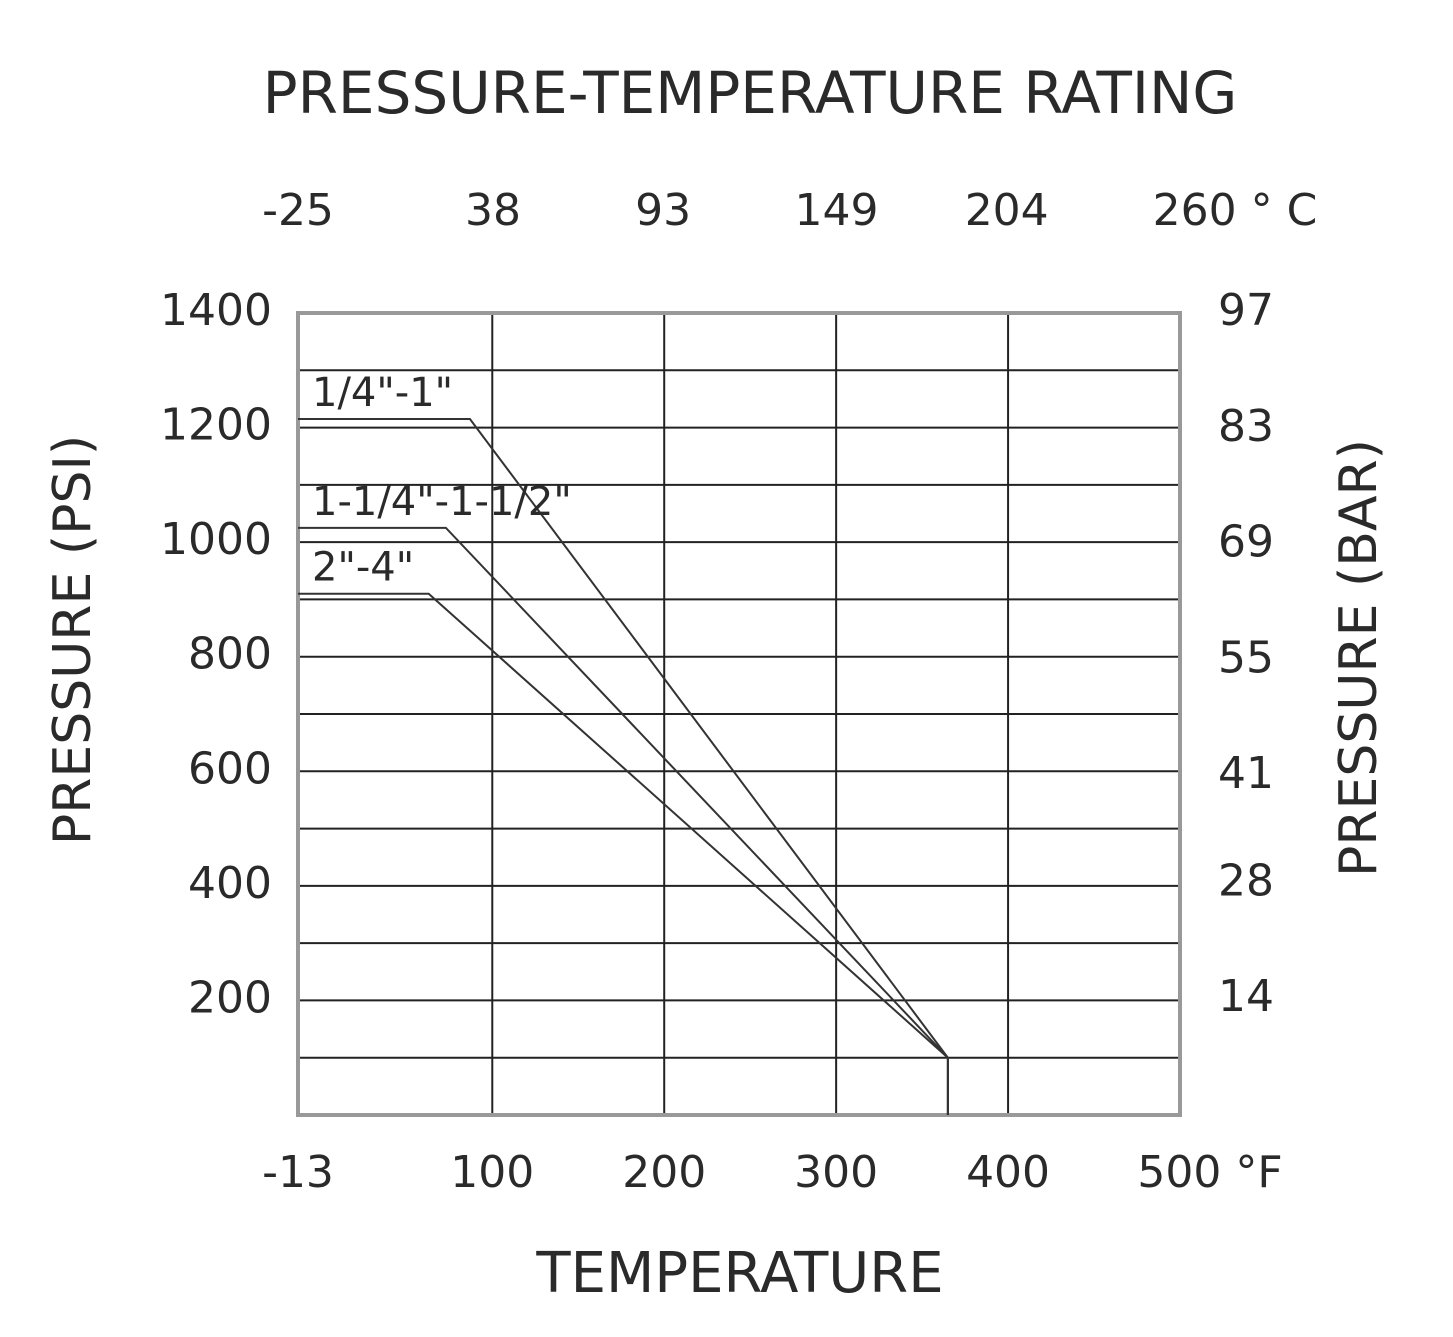 Image resolution: width=1453 pixels, height=1337 pixels. Describe the element at coordinates (664, 1172) in the screenshot. I see `x-tick-label: 200` at that location.